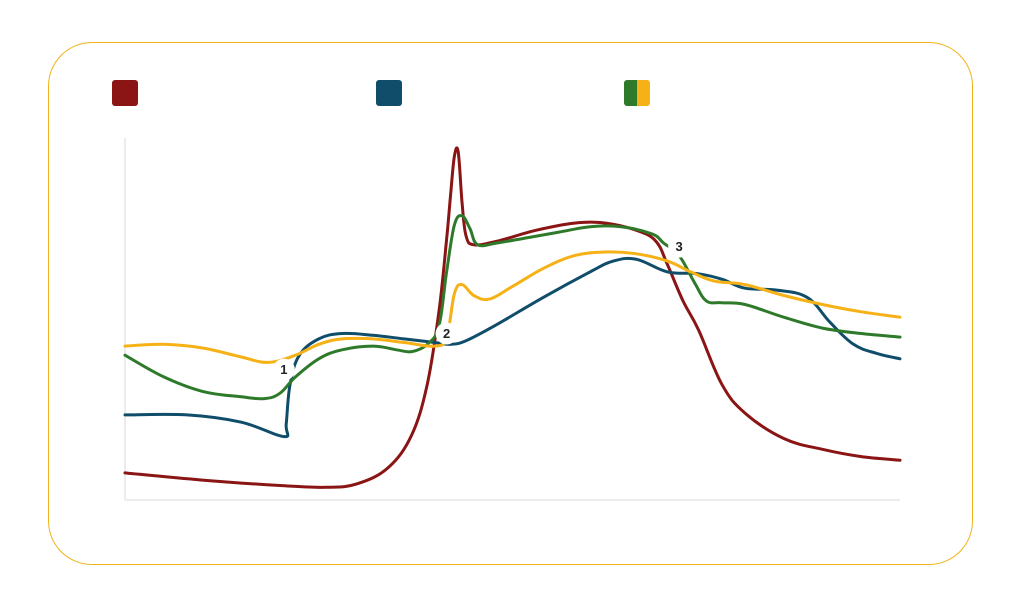 This screenshot has width=1024, height=608. I want to click on legend-swatch-red, so click(125, 93).